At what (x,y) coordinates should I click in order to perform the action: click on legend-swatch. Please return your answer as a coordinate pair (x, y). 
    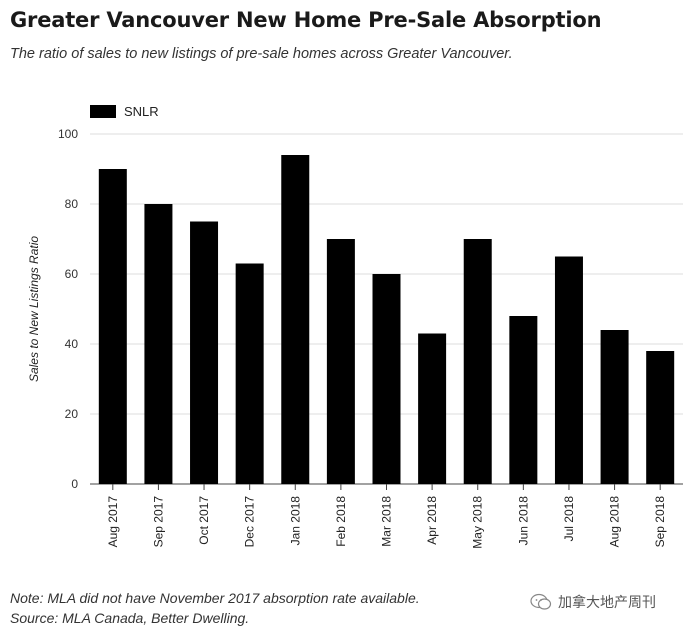
    Looking at the image, I should click on (103, 111).